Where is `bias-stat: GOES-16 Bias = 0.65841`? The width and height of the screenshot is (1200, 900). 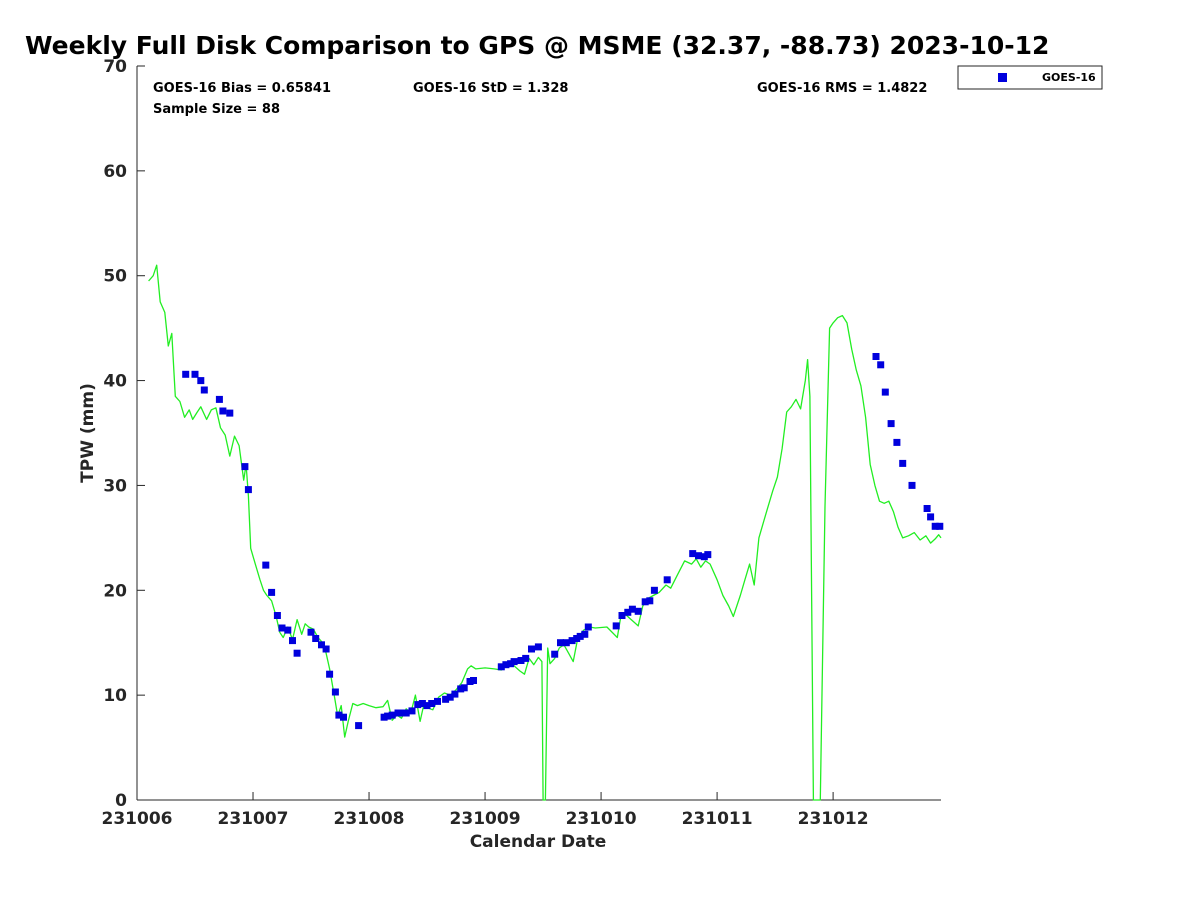 bias-stat: GOES-16 Bias = 0.65841 is located at coordinates (242, 88).